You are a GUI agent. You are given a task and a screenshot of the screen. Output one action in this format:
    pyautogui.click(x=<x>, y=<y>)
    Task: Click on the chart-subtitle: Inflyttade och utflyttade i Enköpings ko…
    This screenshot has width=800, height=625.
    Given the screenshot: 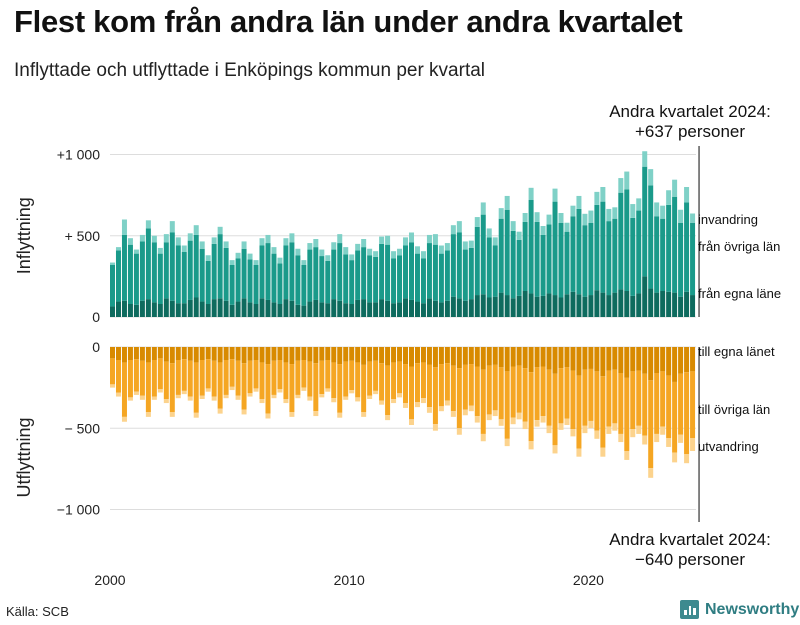 What is the action you would take?
    pyautogui.click(x=250, y=70)
    